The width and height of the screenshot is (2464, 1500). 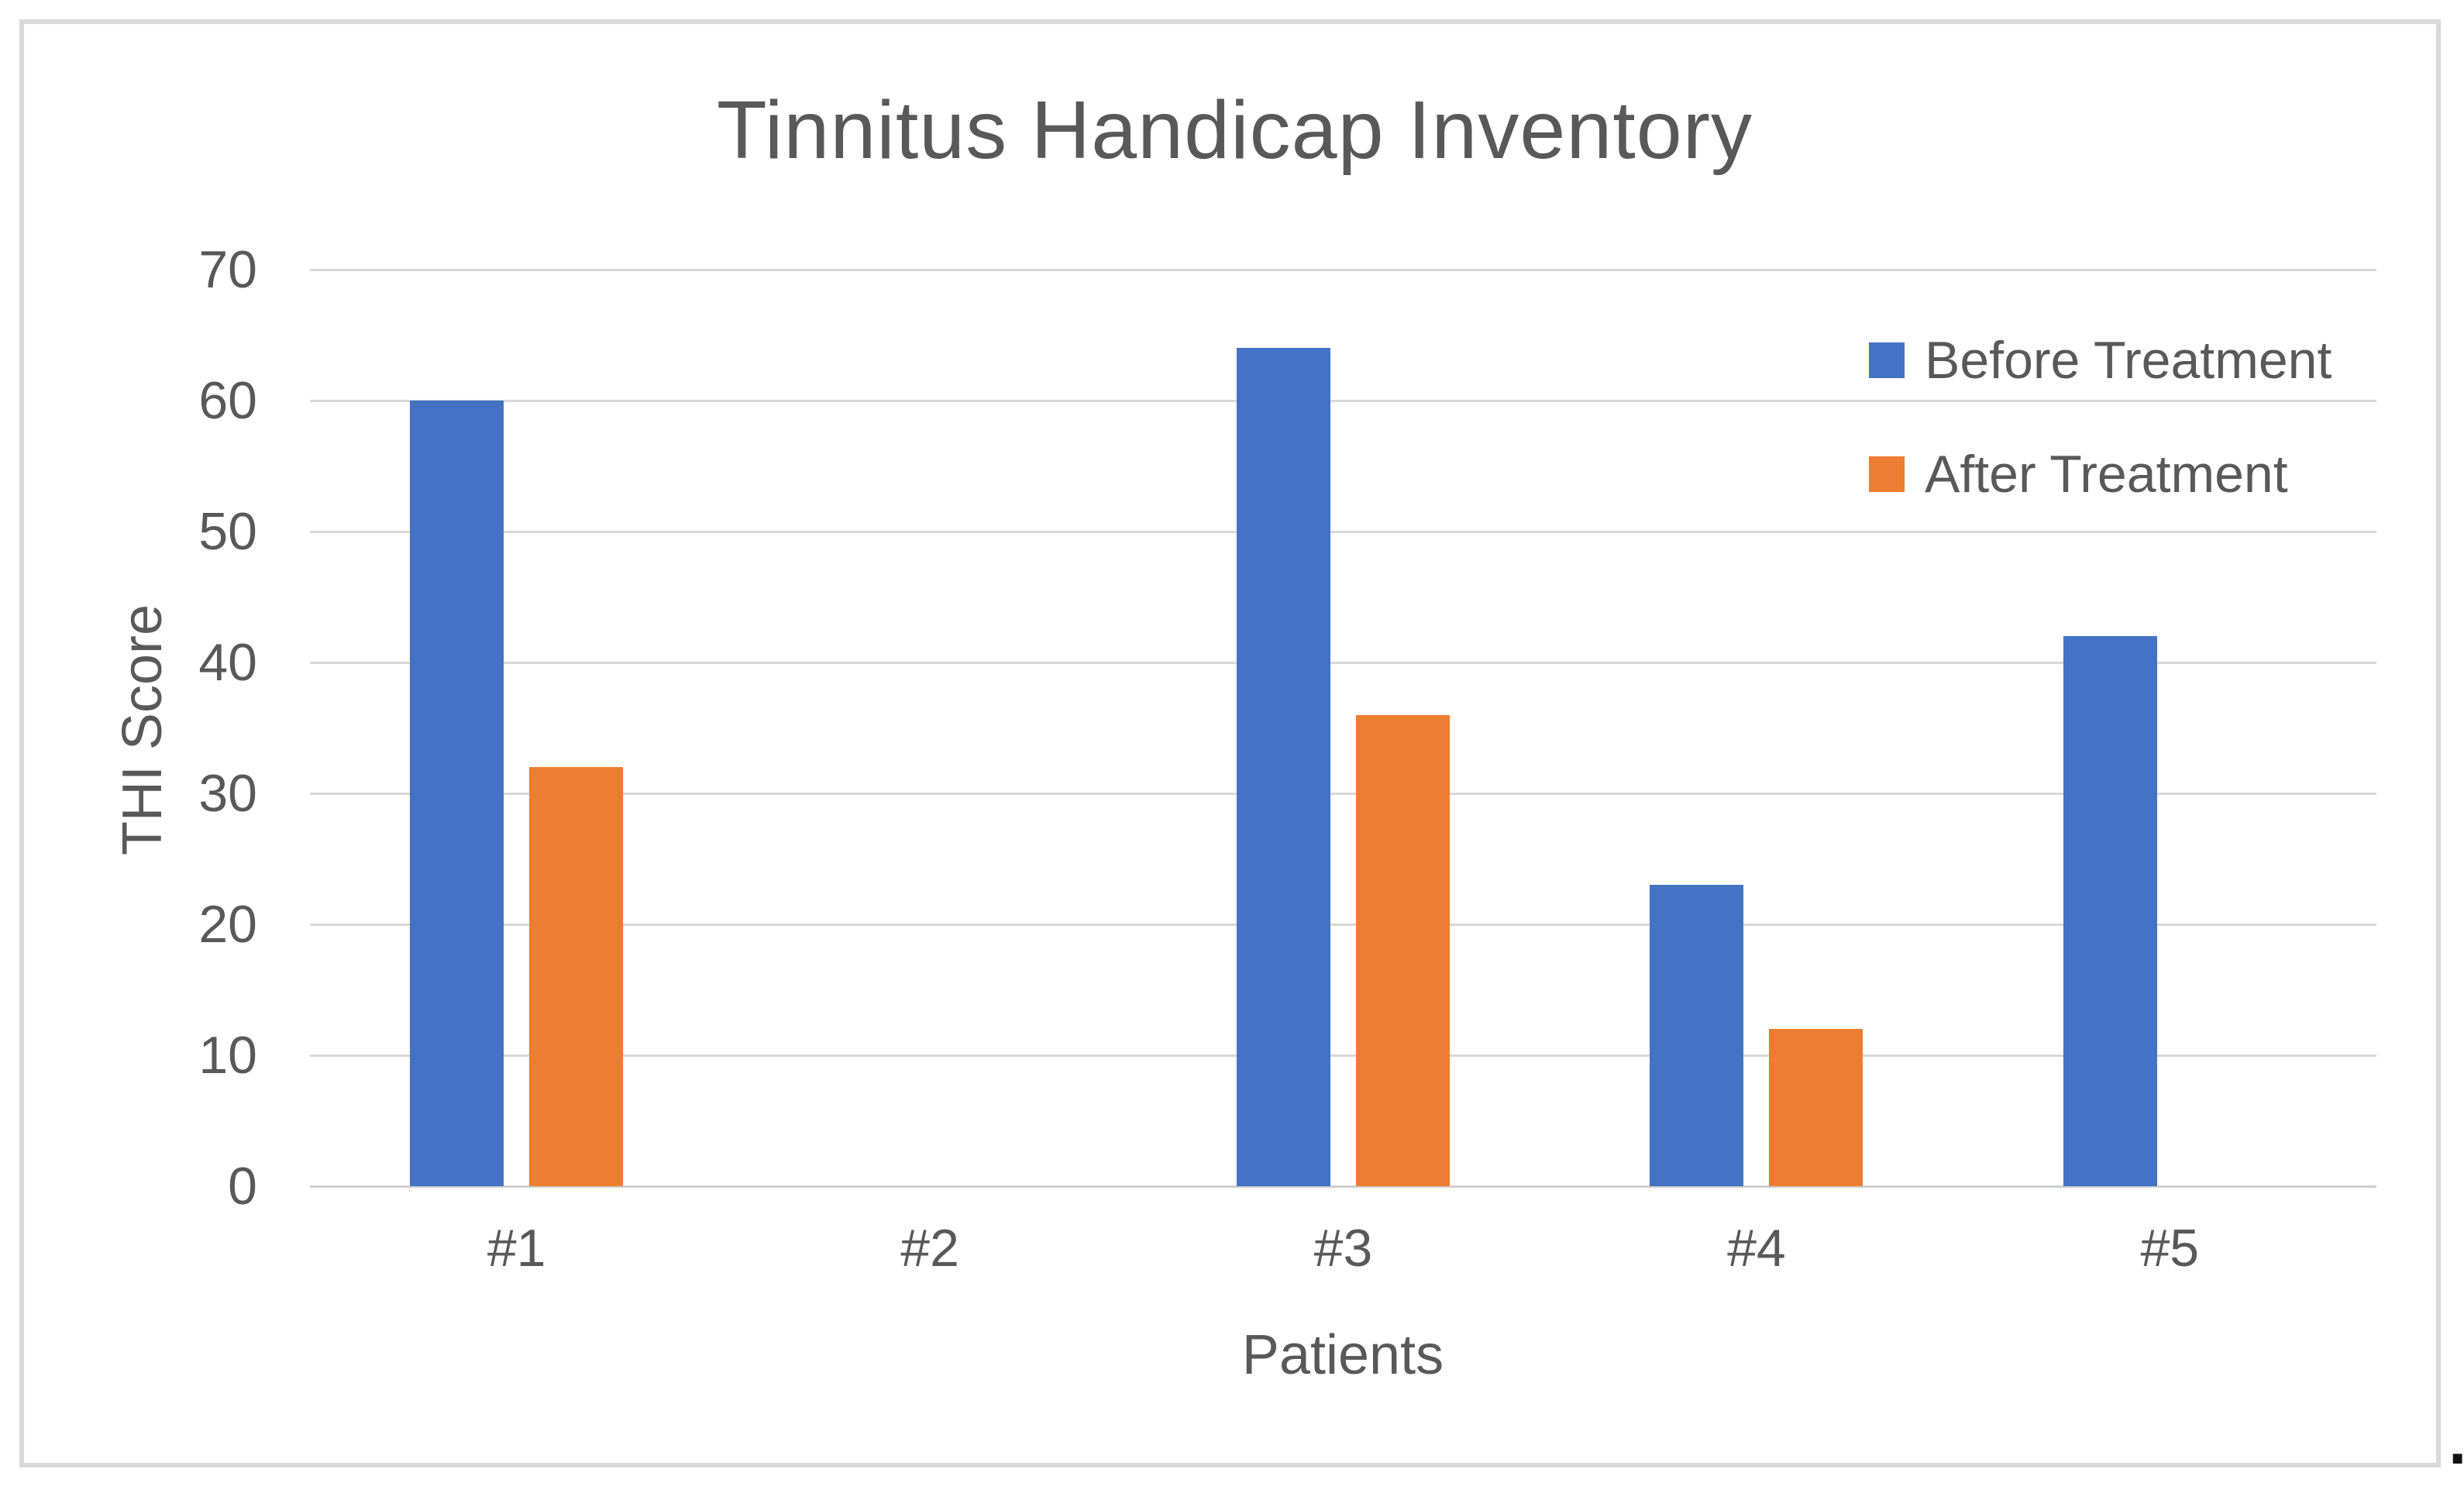 What do you see at coordinates (1343, 1186) in the screenshot?
I see `x-axis-line` at bounding box center [1343, 1186].